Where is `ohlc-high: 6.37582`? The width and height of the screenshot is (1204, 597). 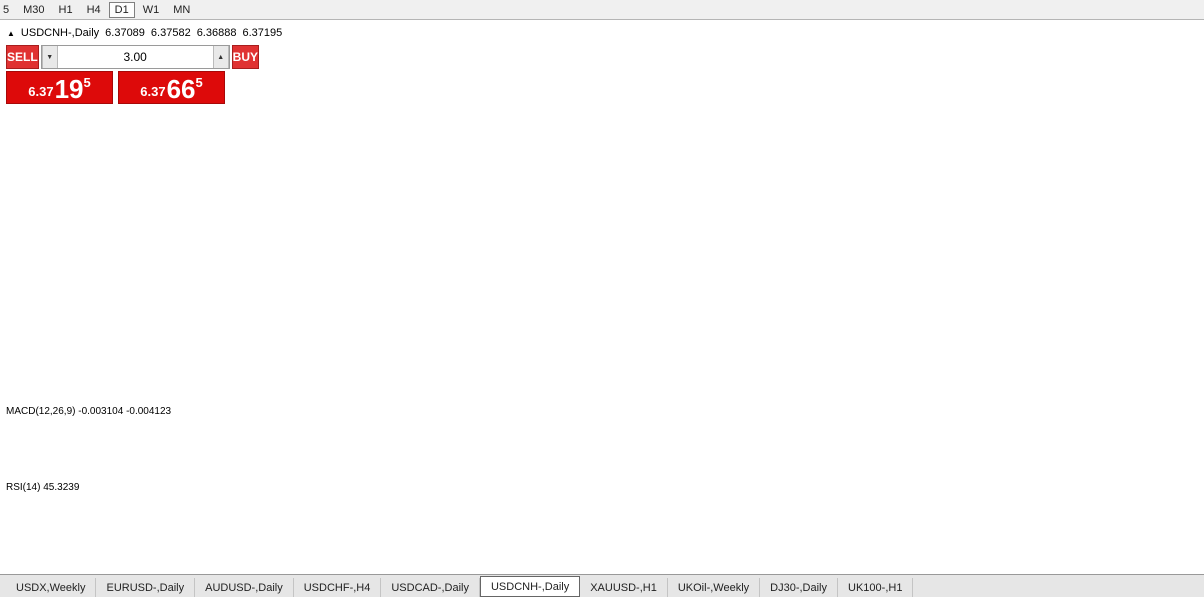
ohlc-high: 6.37582 is located at coordinates (170, 33).